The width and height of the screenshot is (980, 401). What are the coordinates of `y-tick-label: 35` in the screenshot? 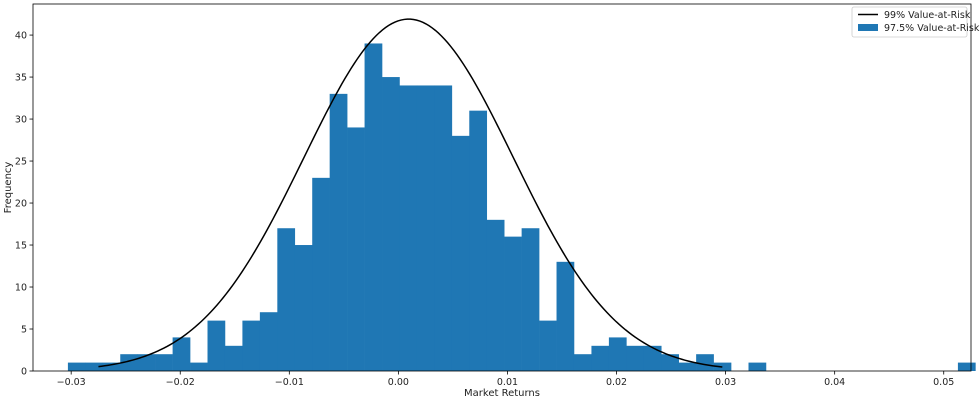 It's located at (21, 78).